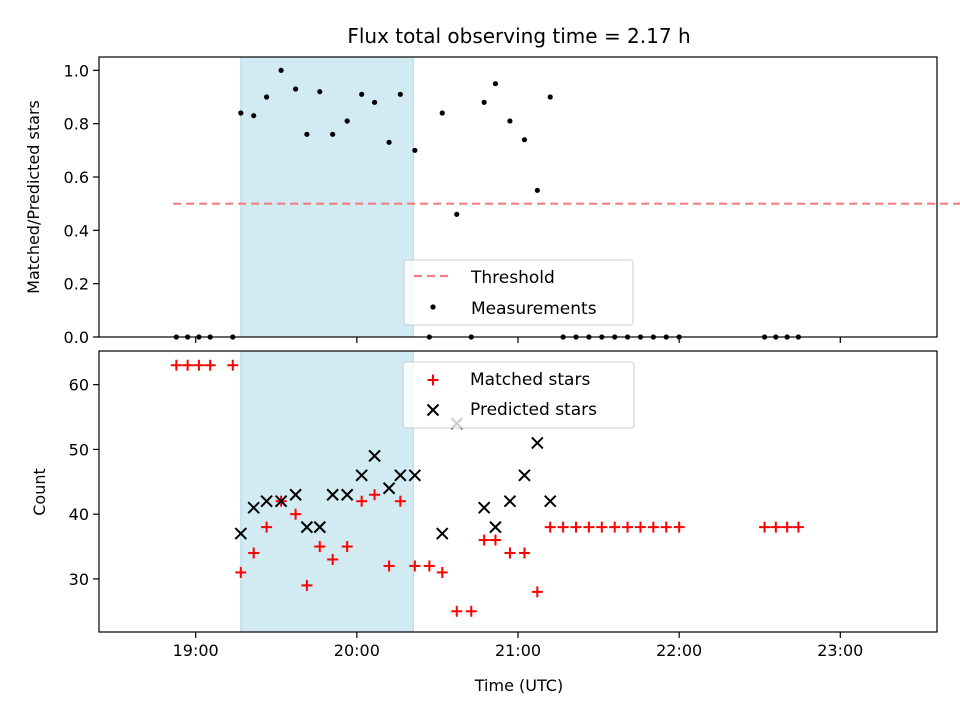  I want to click on legend-predicted-cross, so click(433, 410).